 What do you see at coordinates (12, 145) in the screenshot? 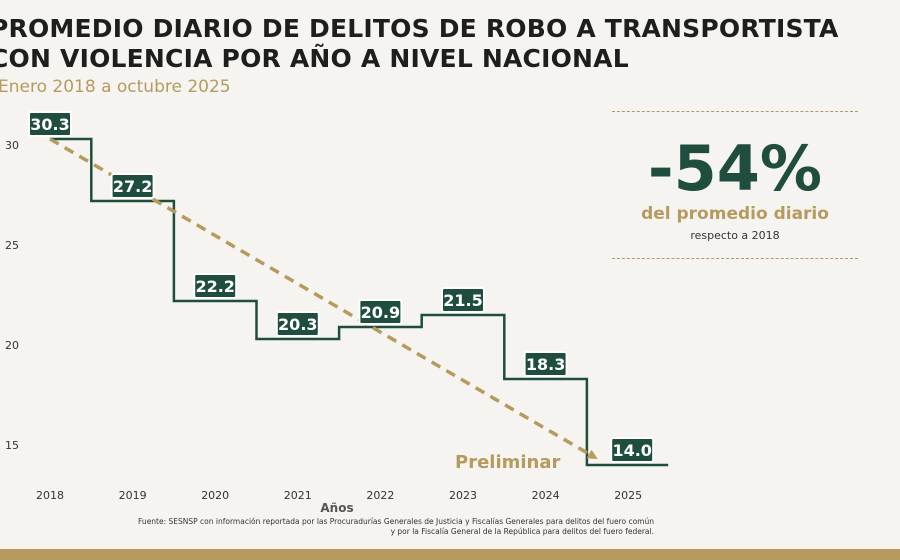
I see `y-tick-label: 30` at bounding box center [12, 145].